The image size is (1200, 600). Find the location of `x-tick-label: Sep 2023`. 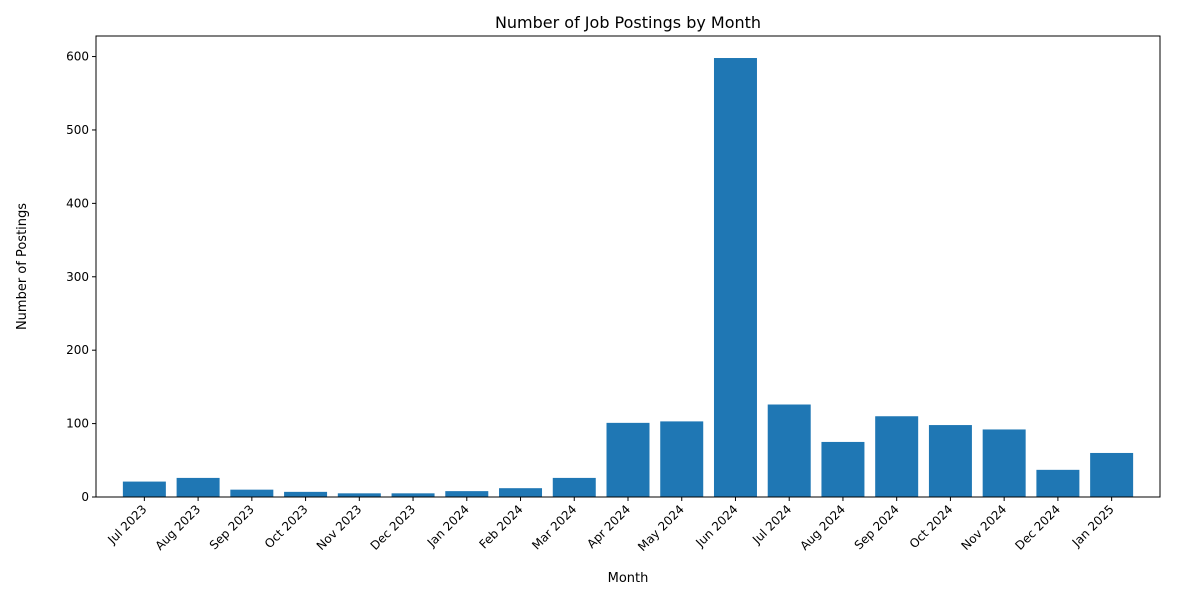

x-tick-label: Sep 2023 is located at coordinates (232, 527).